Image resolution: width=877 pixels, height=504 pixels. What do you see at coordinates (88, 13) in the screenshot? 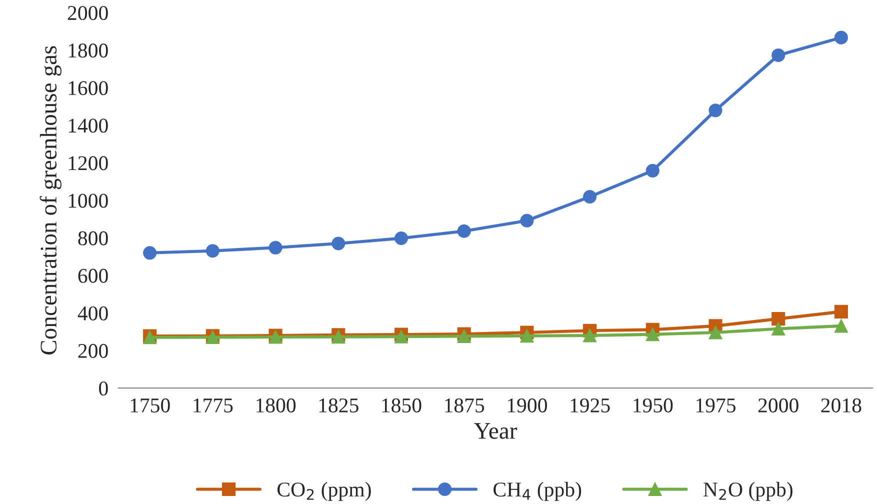
I see `y-tick-label: 2000` at bounding box center [88, 13].